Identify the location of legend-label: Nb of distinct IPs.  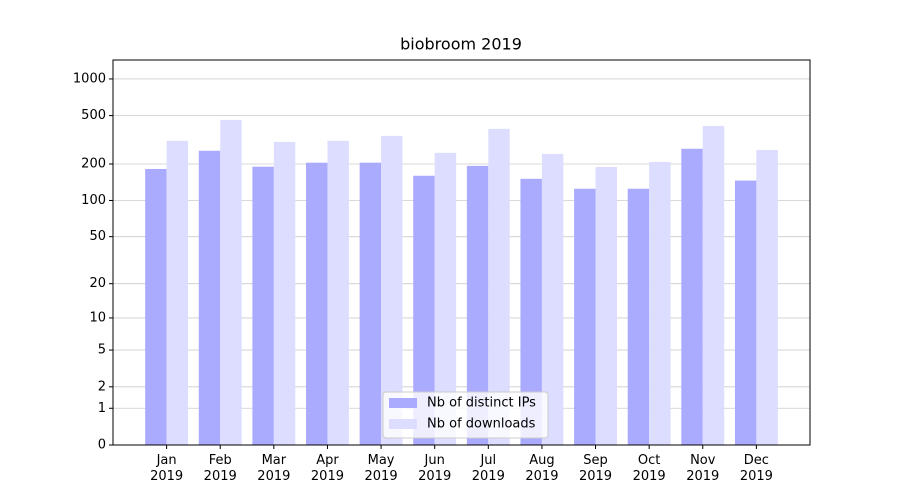
(481, 403).